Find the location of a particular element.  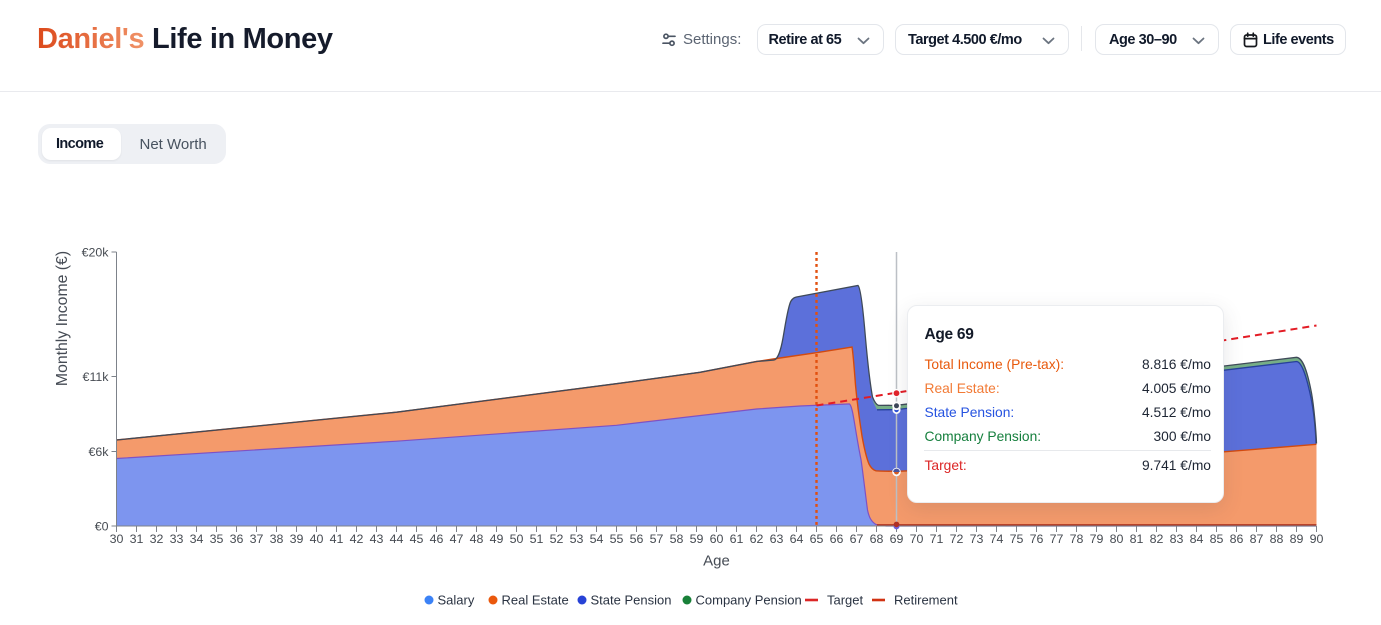

svg-text: €11k is located at coordinates (96, 377).